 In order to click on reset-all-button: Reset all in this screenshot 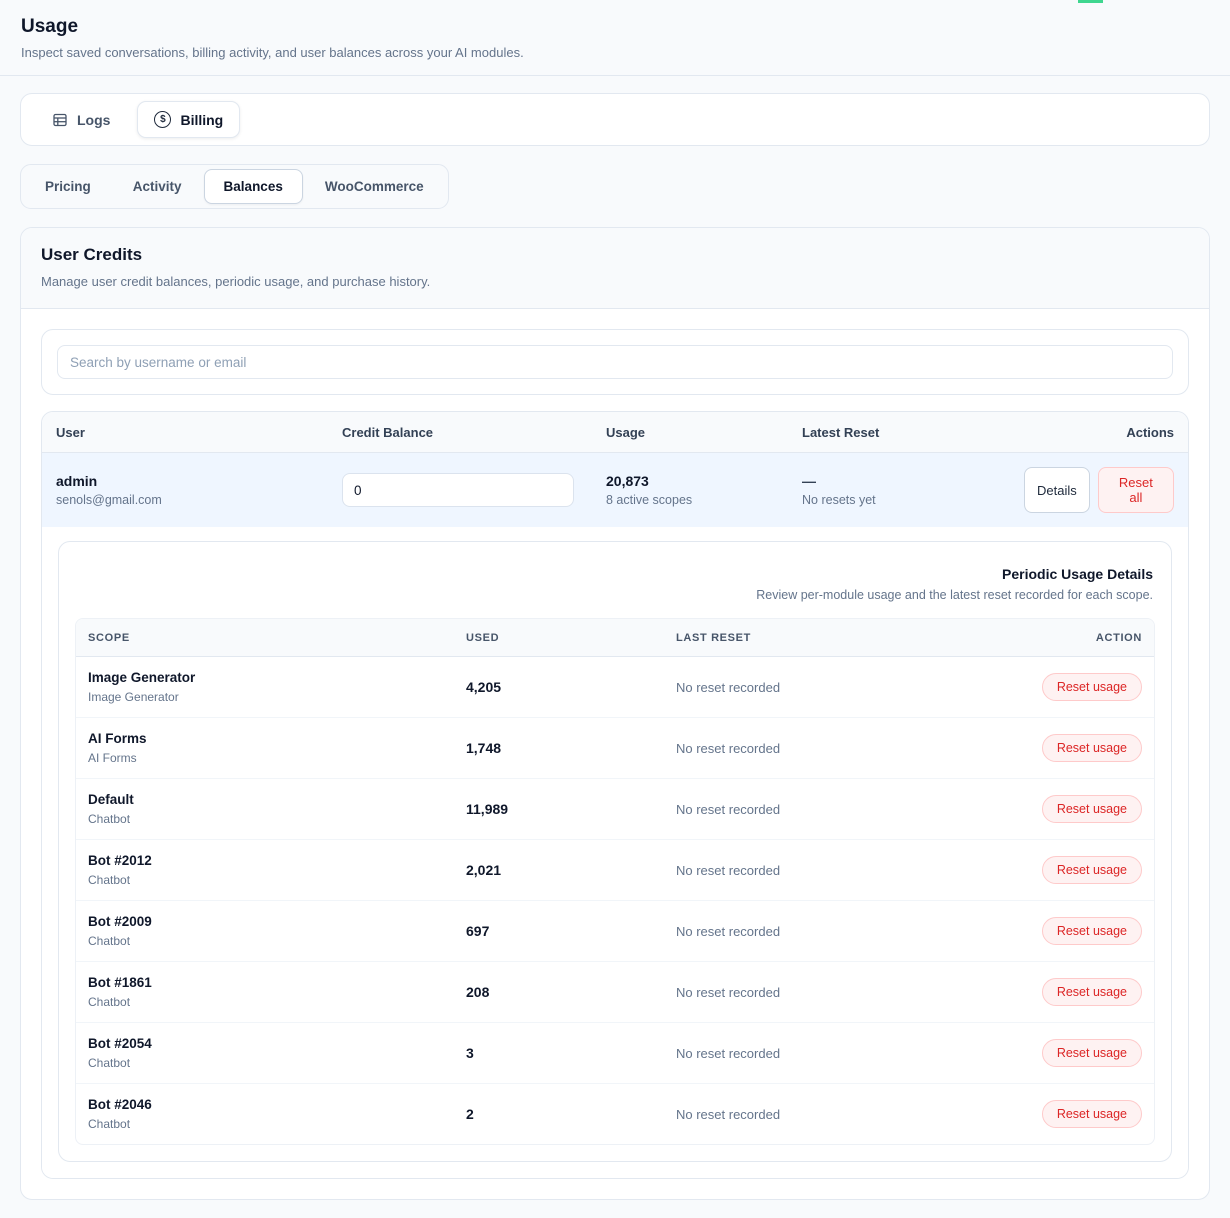, I will do `click(1135, 490)`.